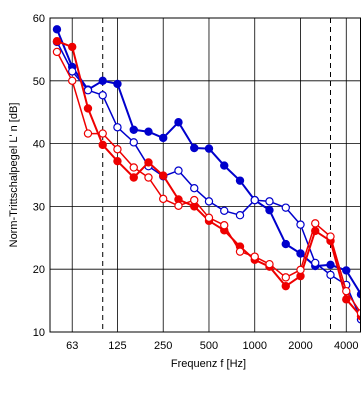 This screenshot has width=361, height=406. What do you see at coordinates (208, 364) in the screenshot?
I see `x-axis-label: Frequenz f [Hz]` at bounding box center [208, 364].